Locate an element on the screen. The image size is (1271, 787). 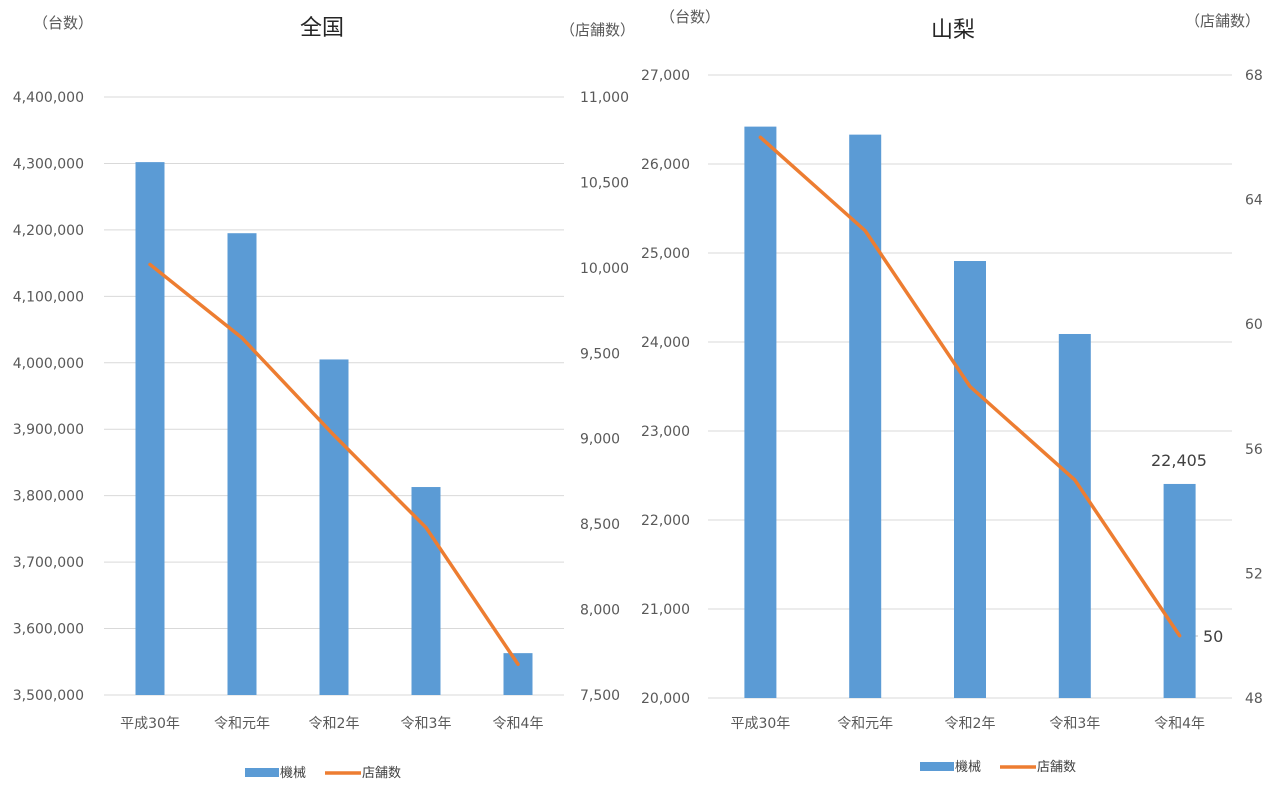
left-axis-unit-label-2: （台数） is located at coordinates (690, 17).